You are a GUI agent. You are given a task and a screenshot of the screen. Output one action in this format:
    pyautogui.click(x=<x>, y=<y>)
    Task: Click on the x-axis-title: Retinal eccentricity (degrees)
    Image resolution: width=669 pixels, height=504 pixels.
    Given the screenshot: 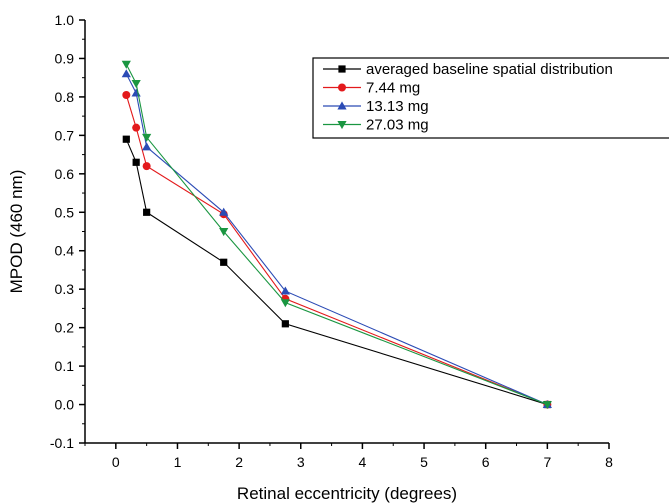 What is the action you would take?
    pyautogui.click(x=347, y=493)
    